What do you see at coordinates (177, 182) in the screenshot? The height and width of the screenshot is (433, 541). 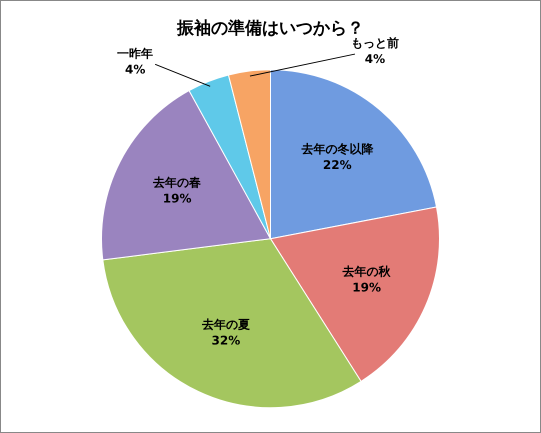 I see `slice-label: 去年の春` at bounding box center [177, 182].